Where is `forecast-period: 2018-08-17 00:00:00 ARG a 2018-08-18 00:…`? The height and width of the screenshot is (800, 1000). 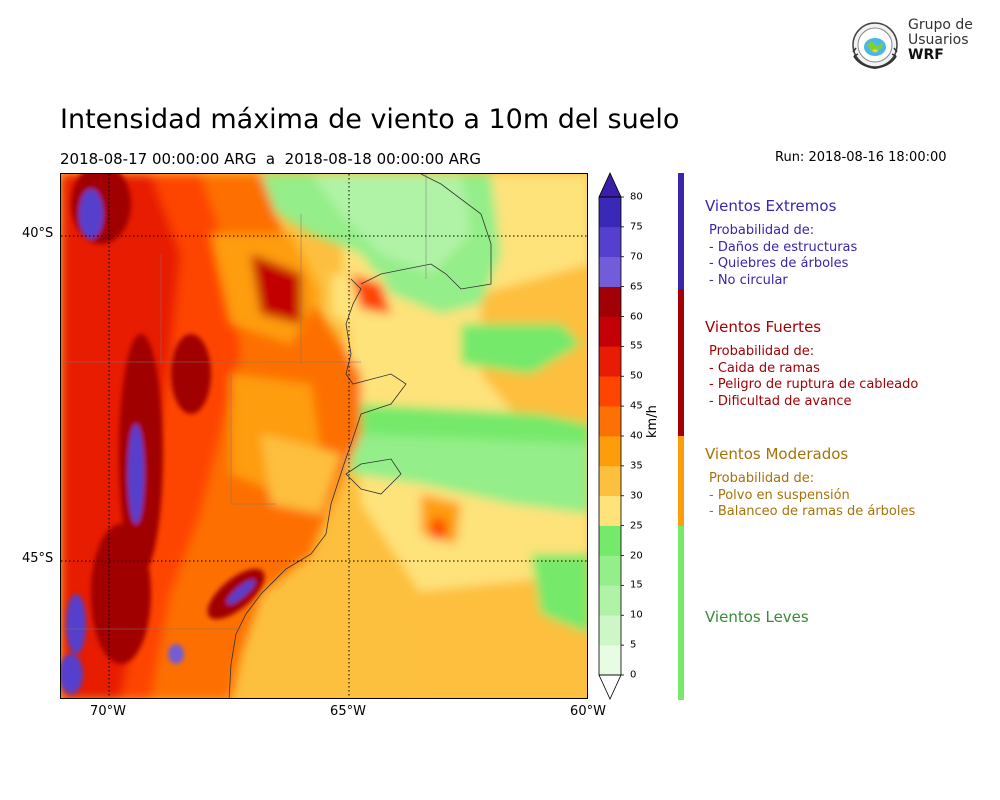
forecast-period: 2018-08-17 00:00:00 ARG a 2018-08-18 00:… is located at coordinates (271, 159).